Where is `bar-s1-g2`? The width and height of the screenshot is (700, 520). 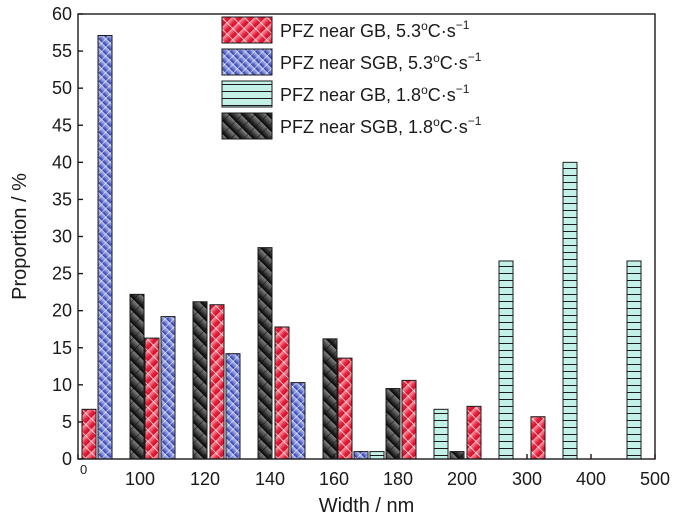 bar-s1-g2 is located at coordinates (233, 406).